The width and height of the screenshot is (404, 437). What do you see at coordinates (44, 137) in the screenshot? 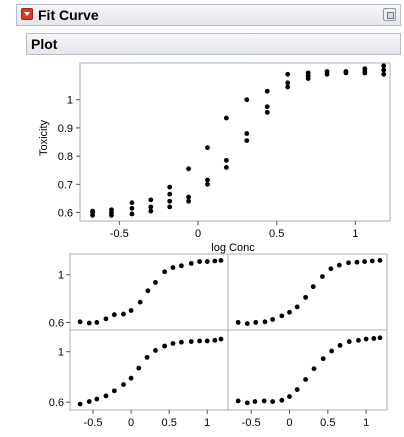
I see `y-axis-label: Toxicity` at bounding box center [44, 137].